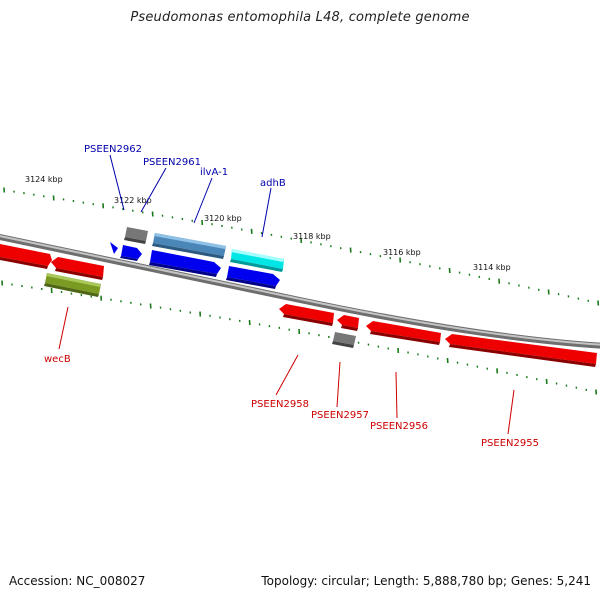  What do you see at coordinates (114, 248) in the screenshot?
I see `gene-pseen2962-arrow` at bounding box center [114, 248].